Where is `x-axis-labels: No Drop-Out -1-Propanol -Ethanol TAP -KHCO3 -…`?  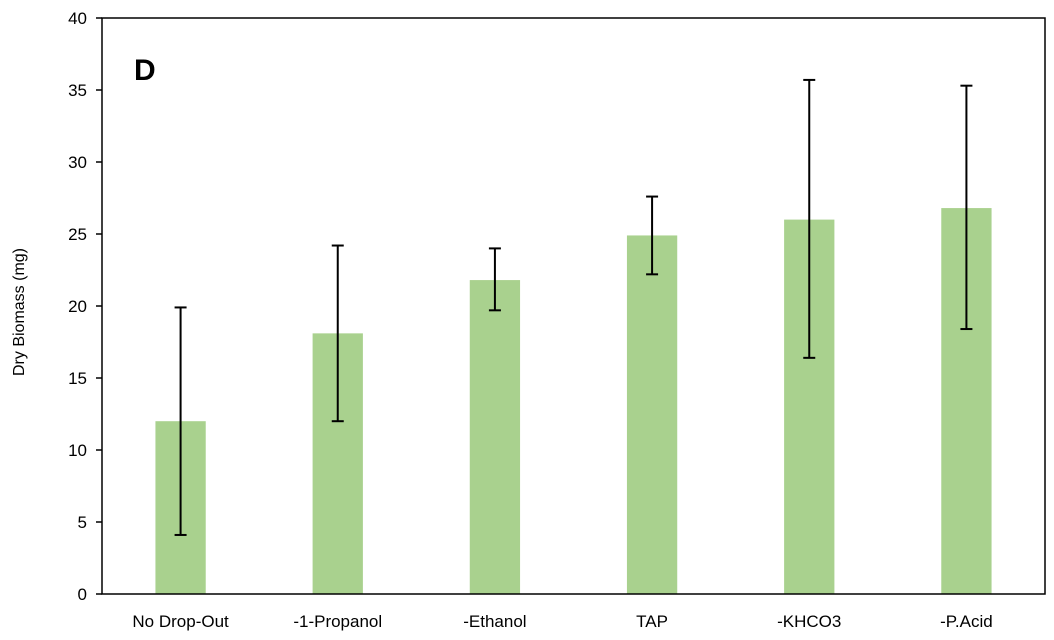 x-axis-labels: No Drop-Out -1-Propanol -Ethanol TAP -KHCO3 -… is located at coordinates (562, 621).